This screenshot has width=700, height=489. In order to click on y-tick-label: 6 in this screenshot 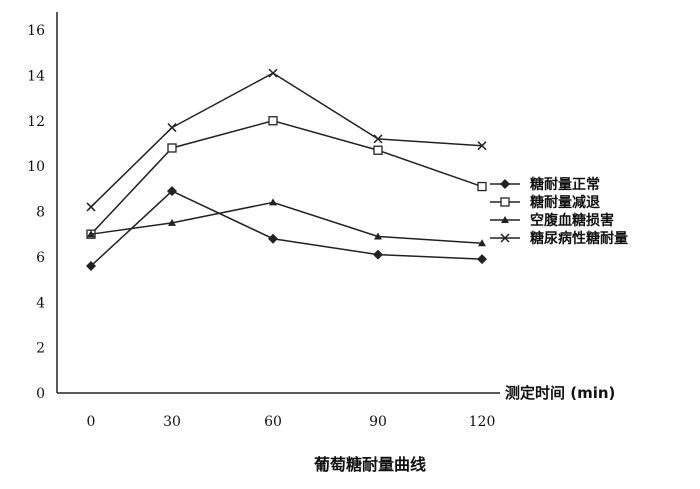, I will do `click(40, 258)`.